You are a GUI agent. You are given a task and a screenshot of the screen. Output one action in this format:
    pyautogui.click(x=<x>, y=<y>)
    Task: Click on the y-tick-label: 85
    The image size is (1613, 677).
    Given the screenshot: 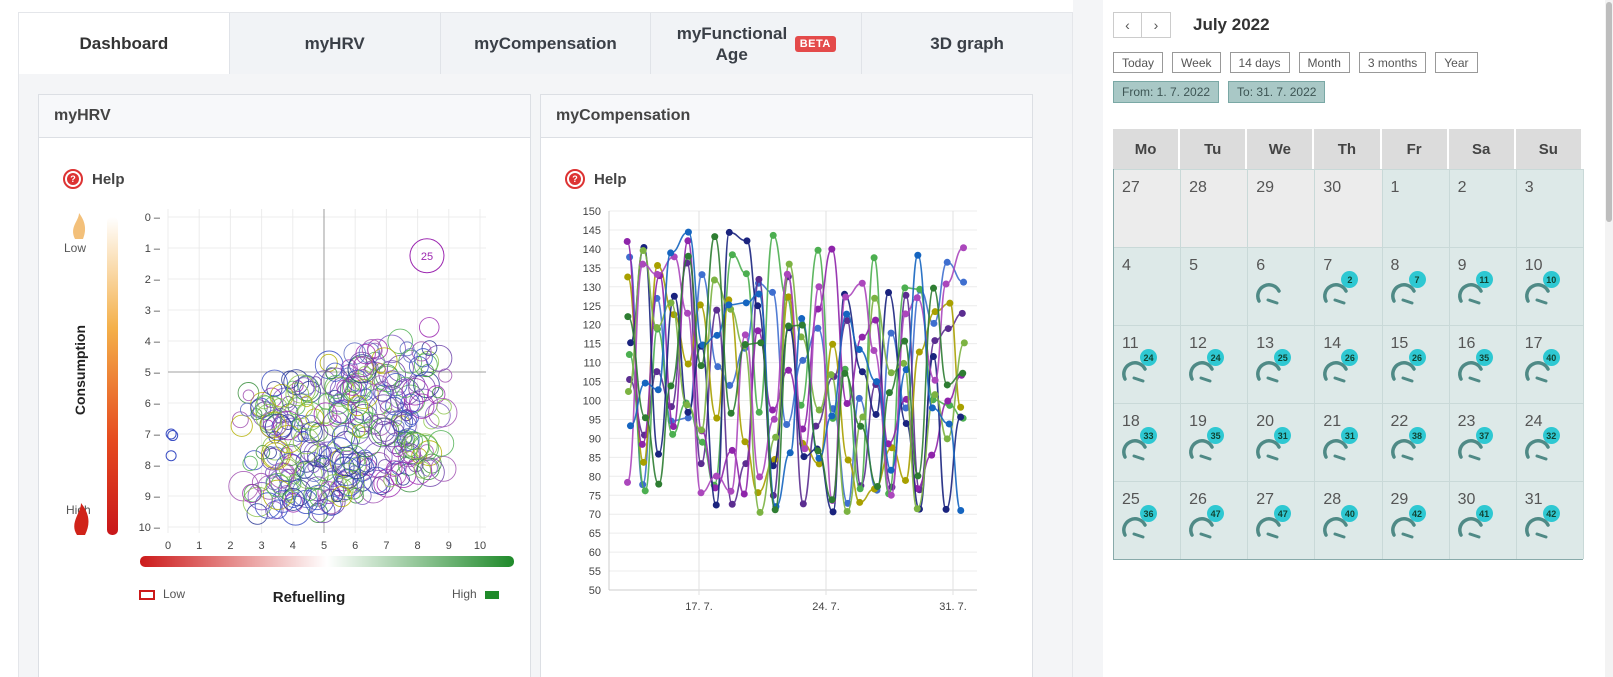 What is the action you would take?
    pyautogui.click(x=595, y=458)
    